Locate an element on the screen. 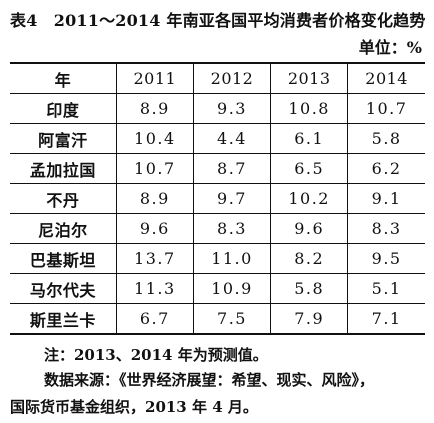 This screenshot has height=423, width=434. table-cell: 6.7 is located at coordinates (154, 318).